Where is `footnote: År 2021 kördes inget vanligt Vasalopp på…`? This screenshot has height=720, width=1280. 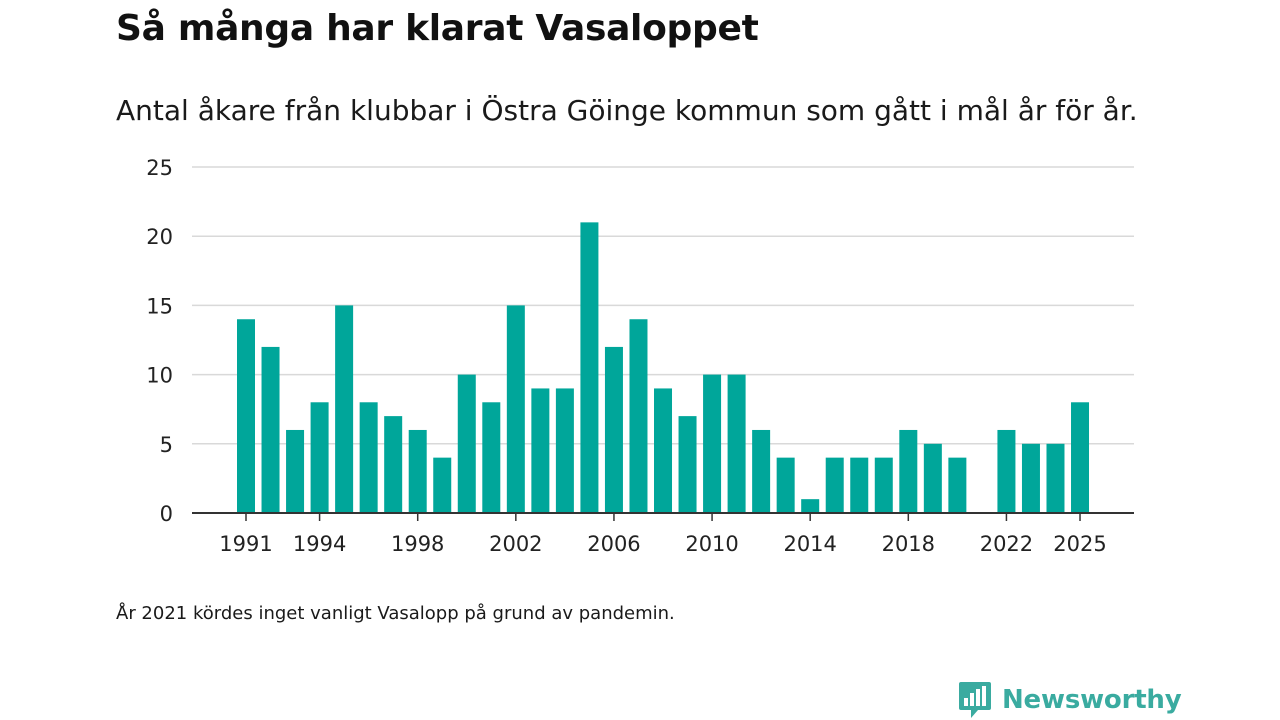
footnote: År 2021 kördes inget vanligt Vasalopp på… is located at coordinates (395, 613).